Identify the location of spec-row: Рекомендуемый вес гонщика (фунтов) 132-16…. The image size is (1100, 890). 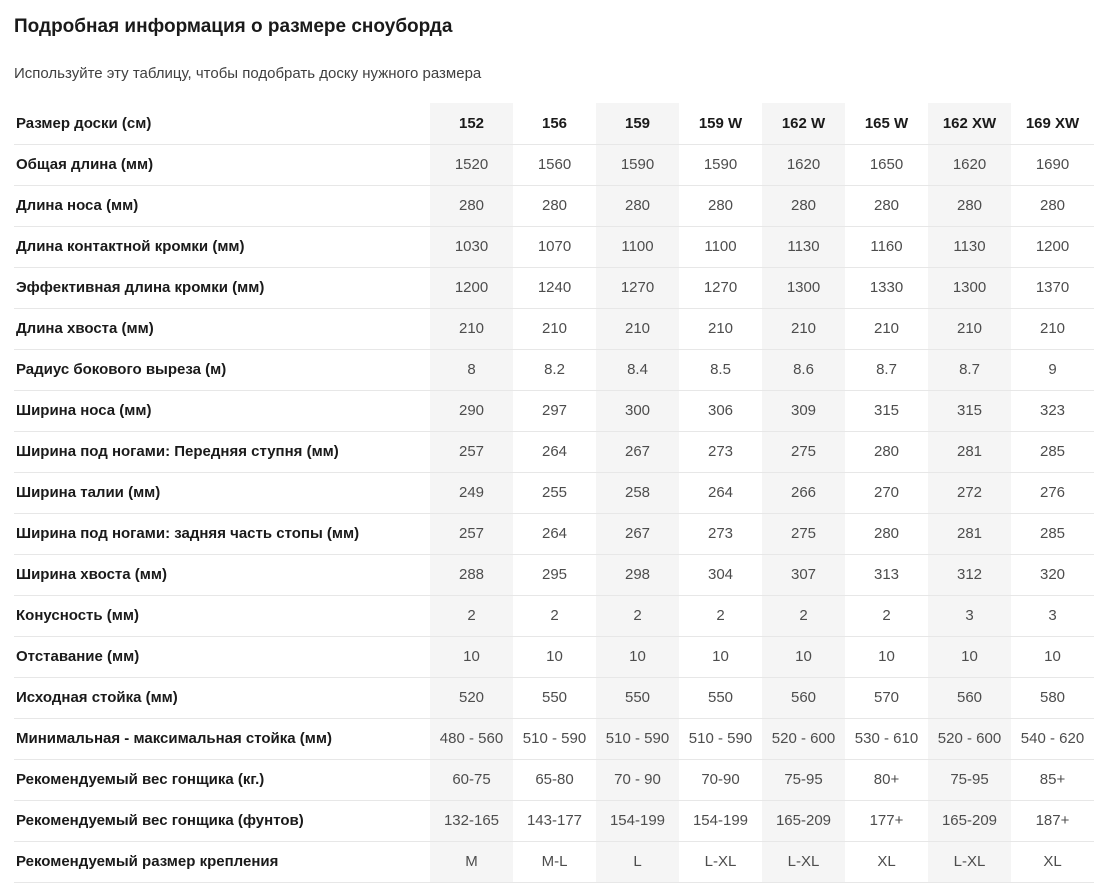
(554, 821).